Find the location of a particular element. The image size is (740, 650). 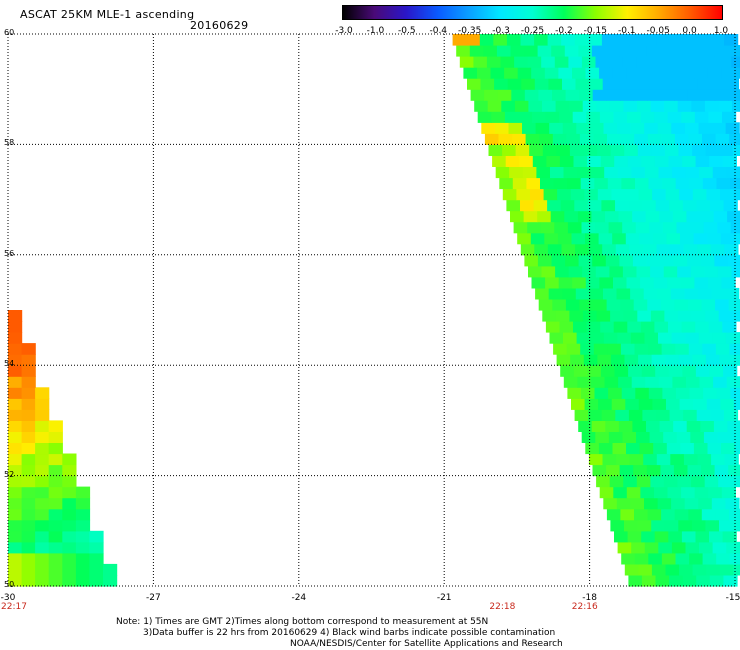

latitude-label: 50 is located at coordinates (9, 584).